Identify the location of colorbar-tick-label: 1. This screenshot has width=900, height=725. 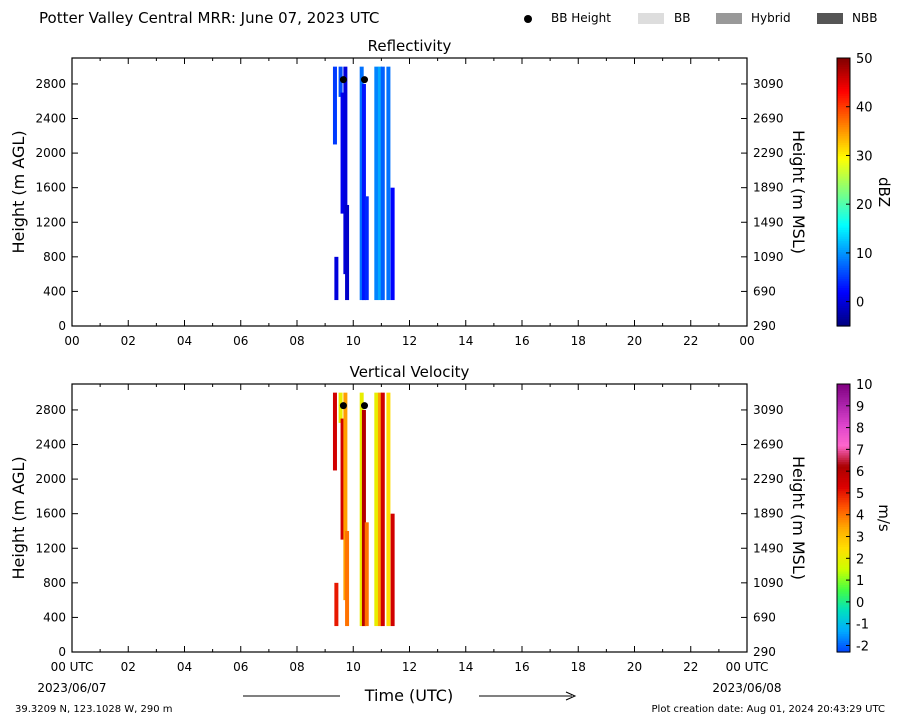
(860, 581).